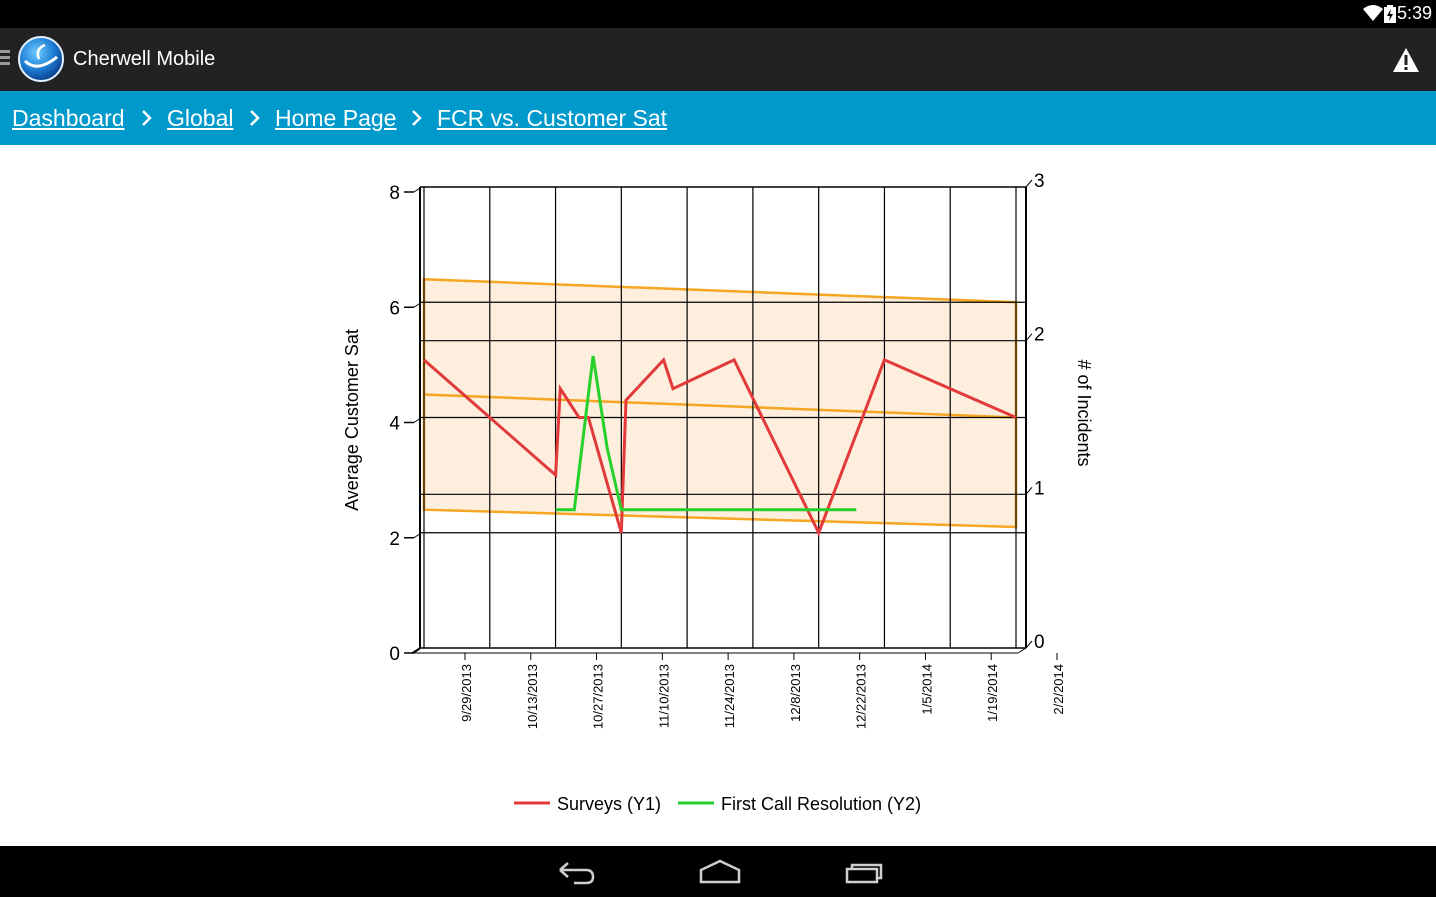 This screenshot has width=1436, height=897. I want to click on battery-icon, so click(1390, 14).